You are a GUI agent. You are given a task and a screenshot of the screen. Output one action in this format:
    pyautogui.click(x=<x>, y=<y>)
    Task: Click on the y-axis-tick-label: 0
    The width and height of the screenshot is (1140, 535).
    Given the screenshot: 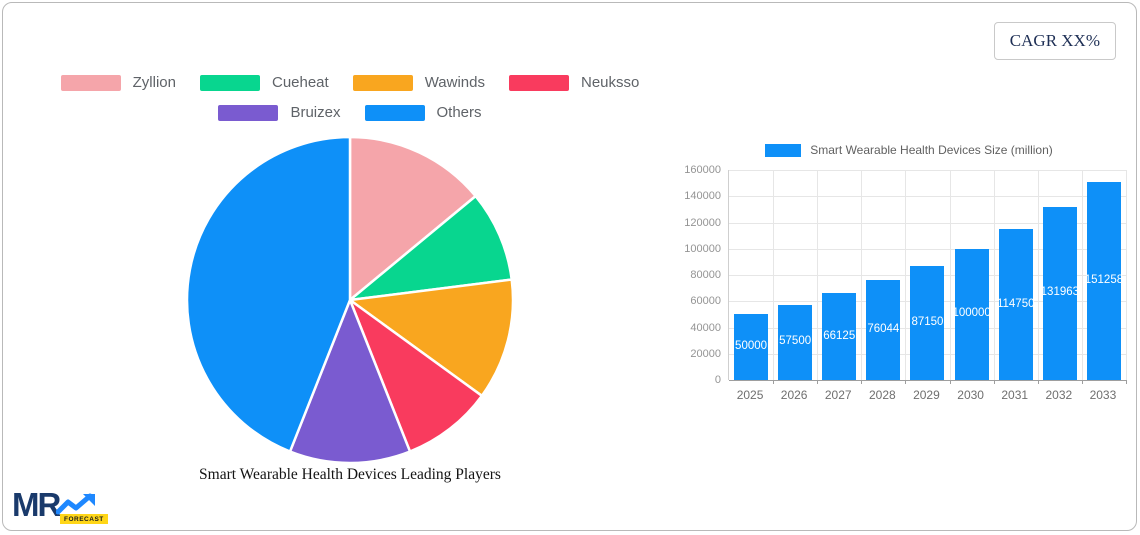 What is the action you would take?
    pyautogui.click(x=717, y=380)
    